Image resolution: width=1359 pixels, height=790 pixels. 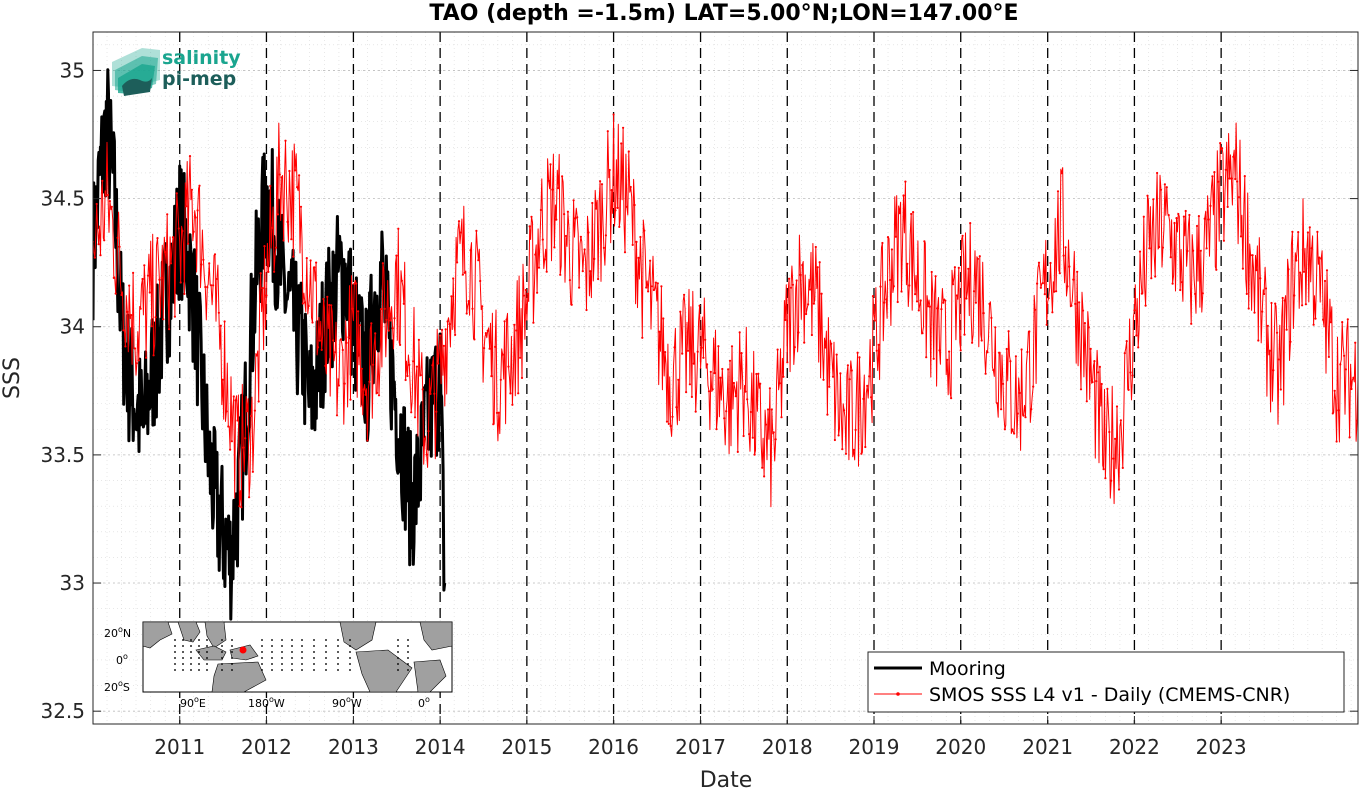 I want to click on y-axis-label: SSS, so click(x=12, y=378).